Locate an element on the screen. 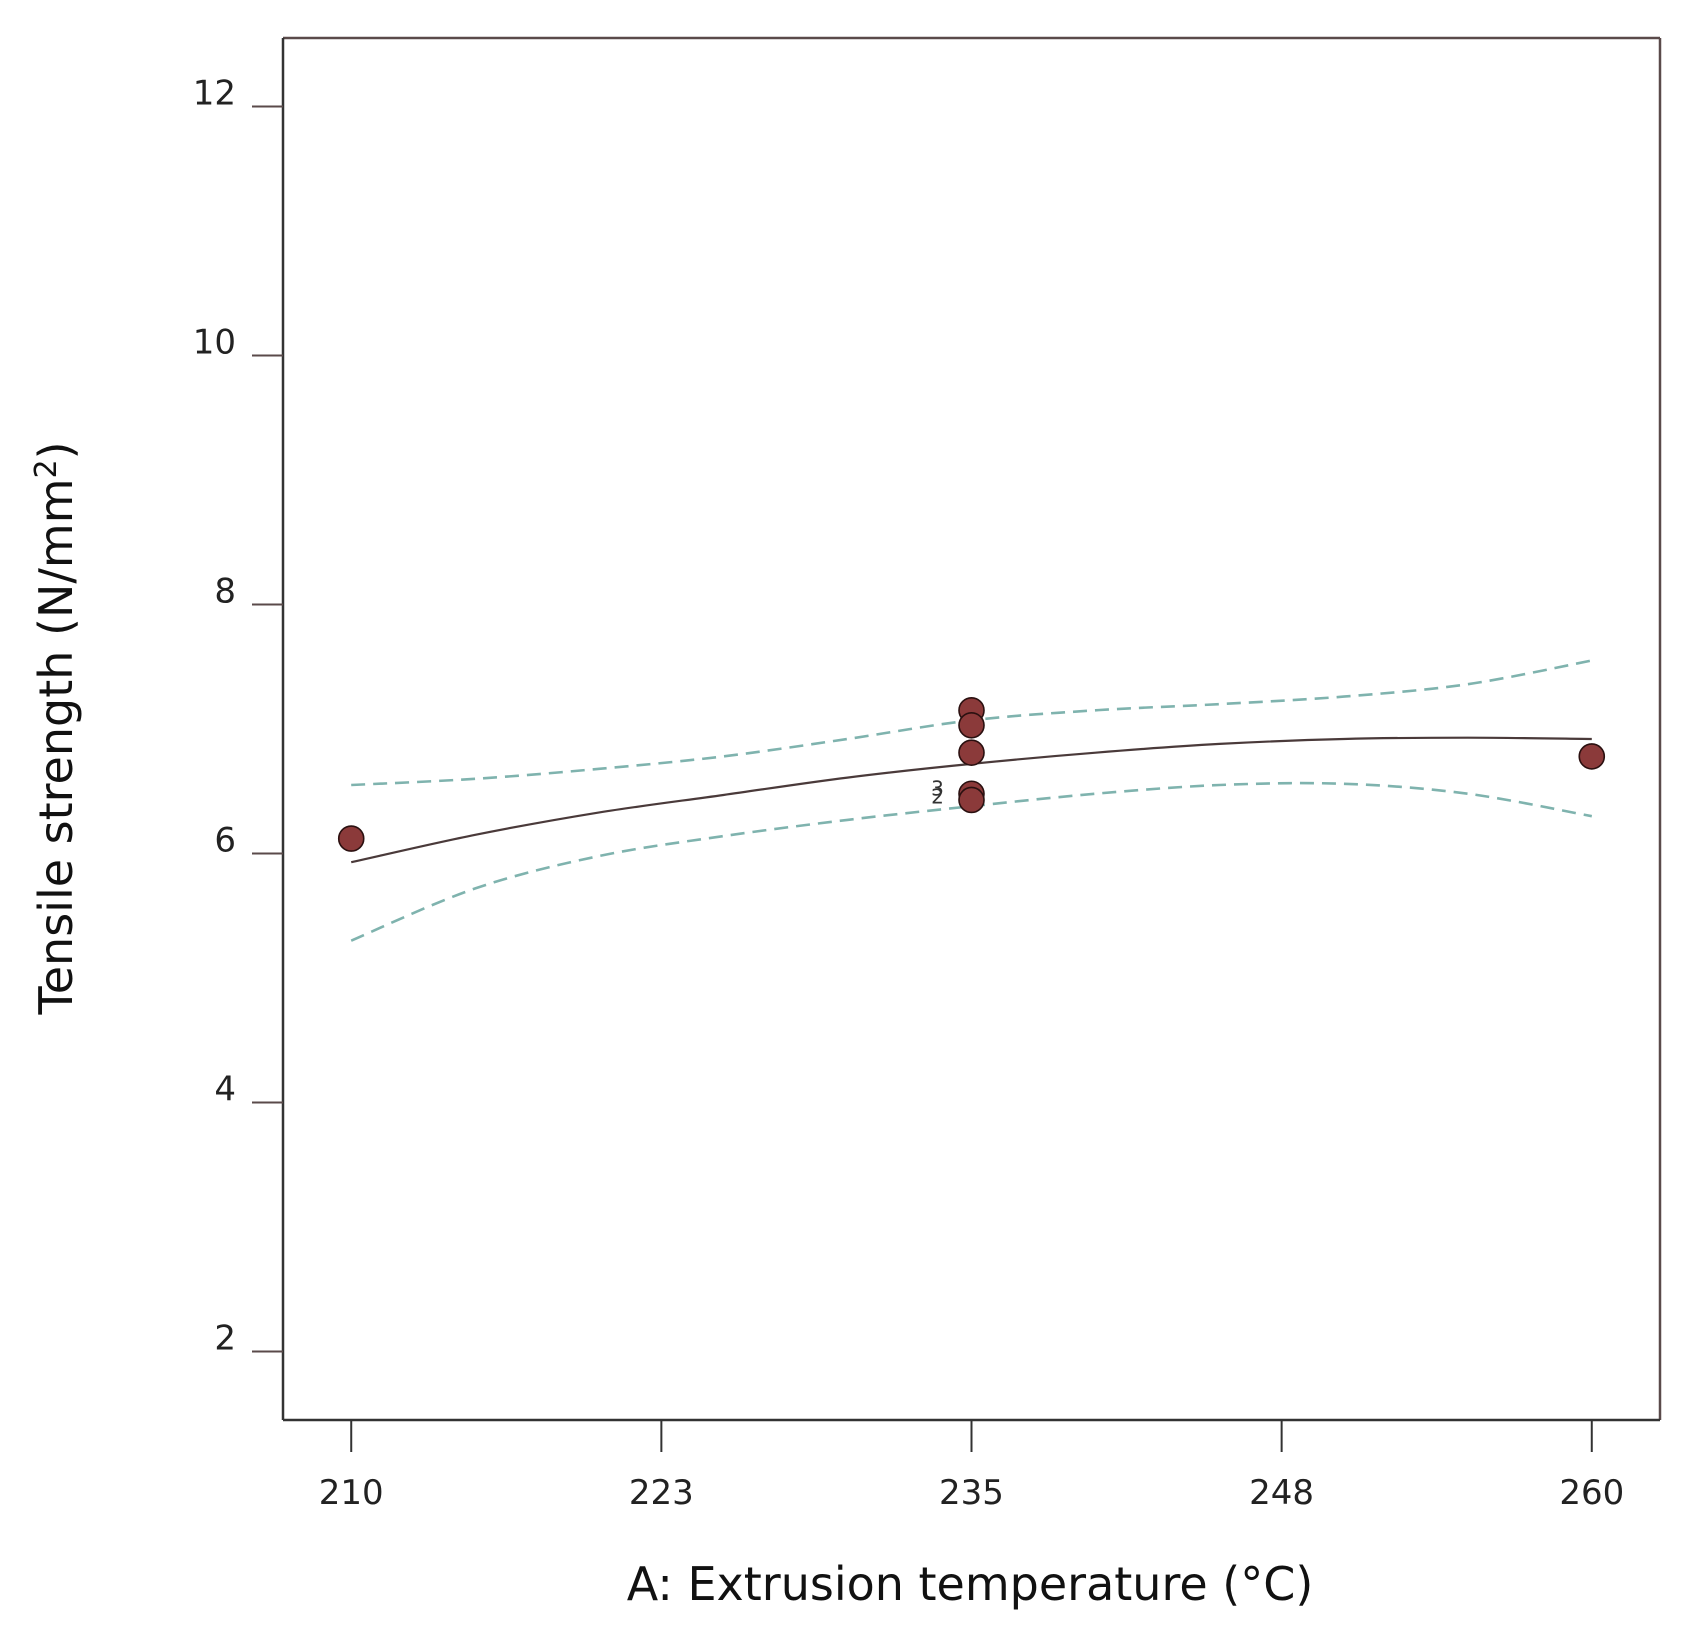  x-tick-label: 248 is located at coordinates (1281, 1493).